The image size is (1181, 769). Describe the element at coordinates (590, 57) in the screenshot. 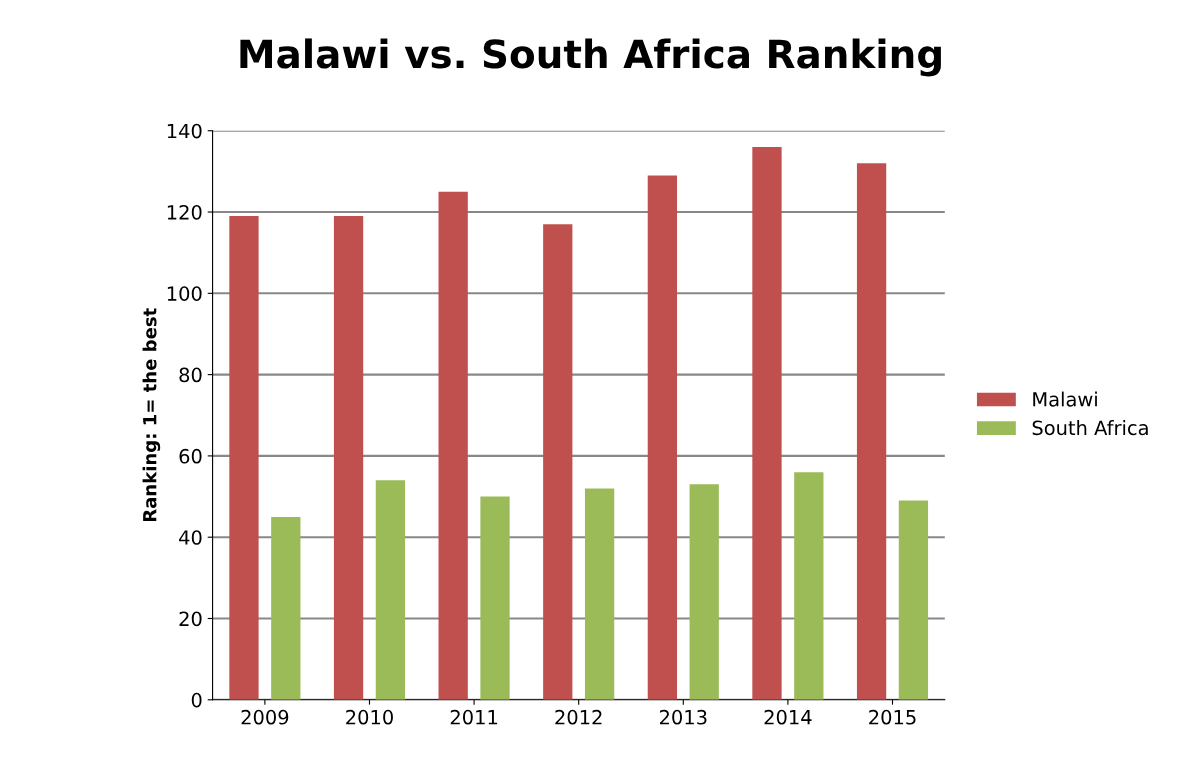

I see `chart-title: Malawi vs. South Africa Ranking` at that location.